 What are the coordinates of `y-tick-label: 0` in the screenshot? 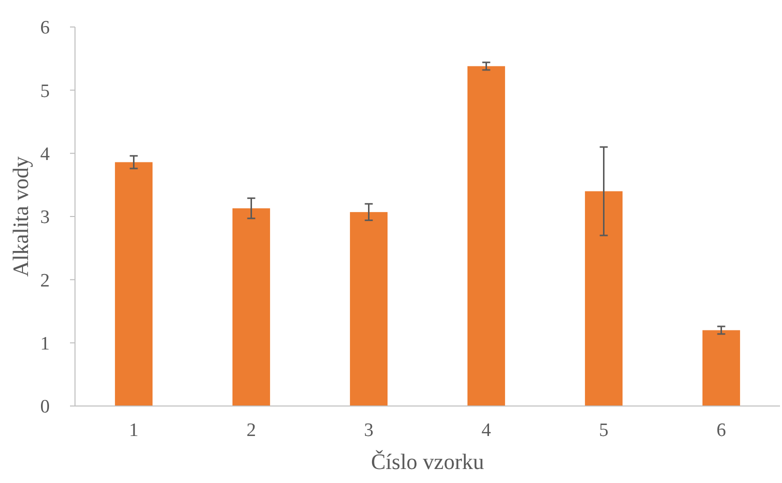 It's located at (45, 407).